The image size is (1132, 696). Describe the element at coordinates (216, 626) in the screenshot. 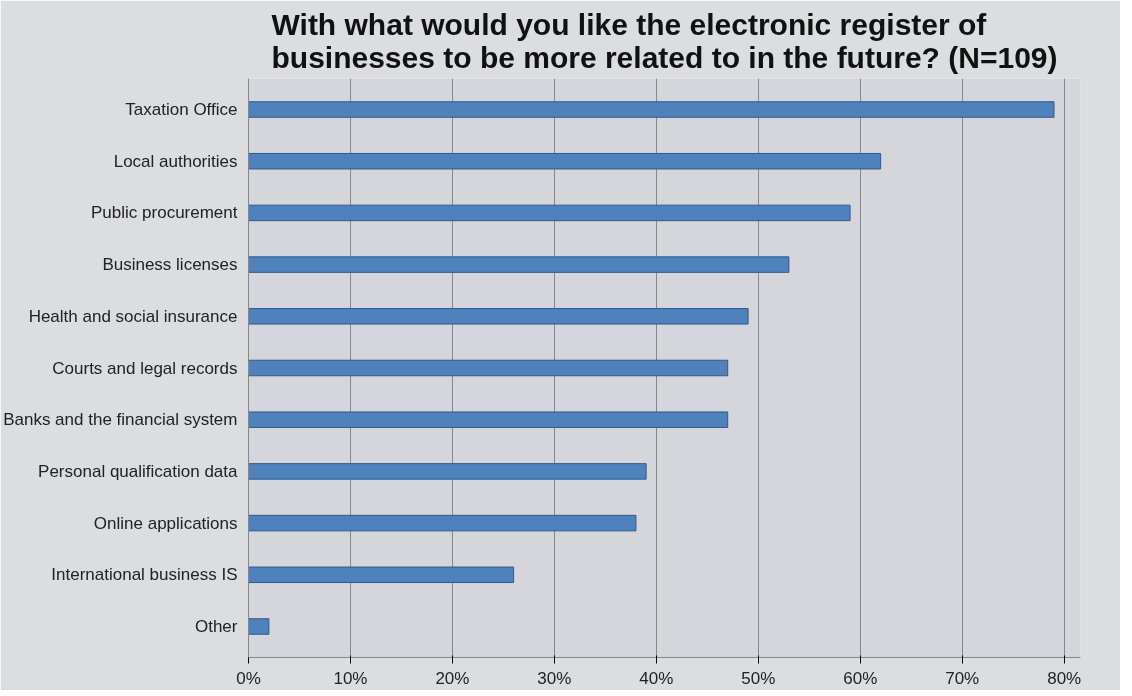

I see `y-tick-label: Other` at that location.